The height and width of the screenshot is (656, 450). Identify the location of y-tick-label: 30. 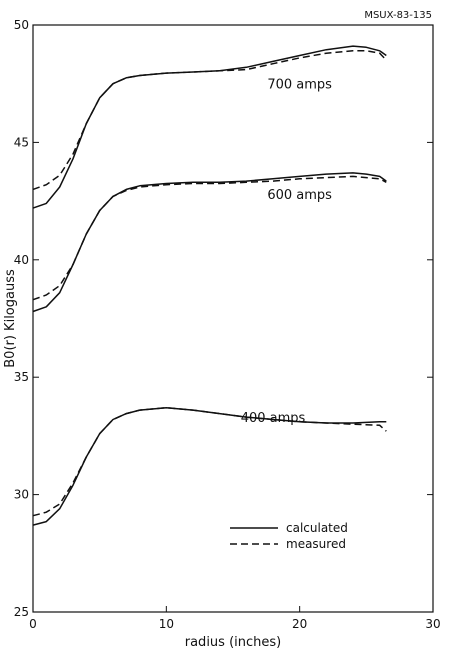
(21, 495).